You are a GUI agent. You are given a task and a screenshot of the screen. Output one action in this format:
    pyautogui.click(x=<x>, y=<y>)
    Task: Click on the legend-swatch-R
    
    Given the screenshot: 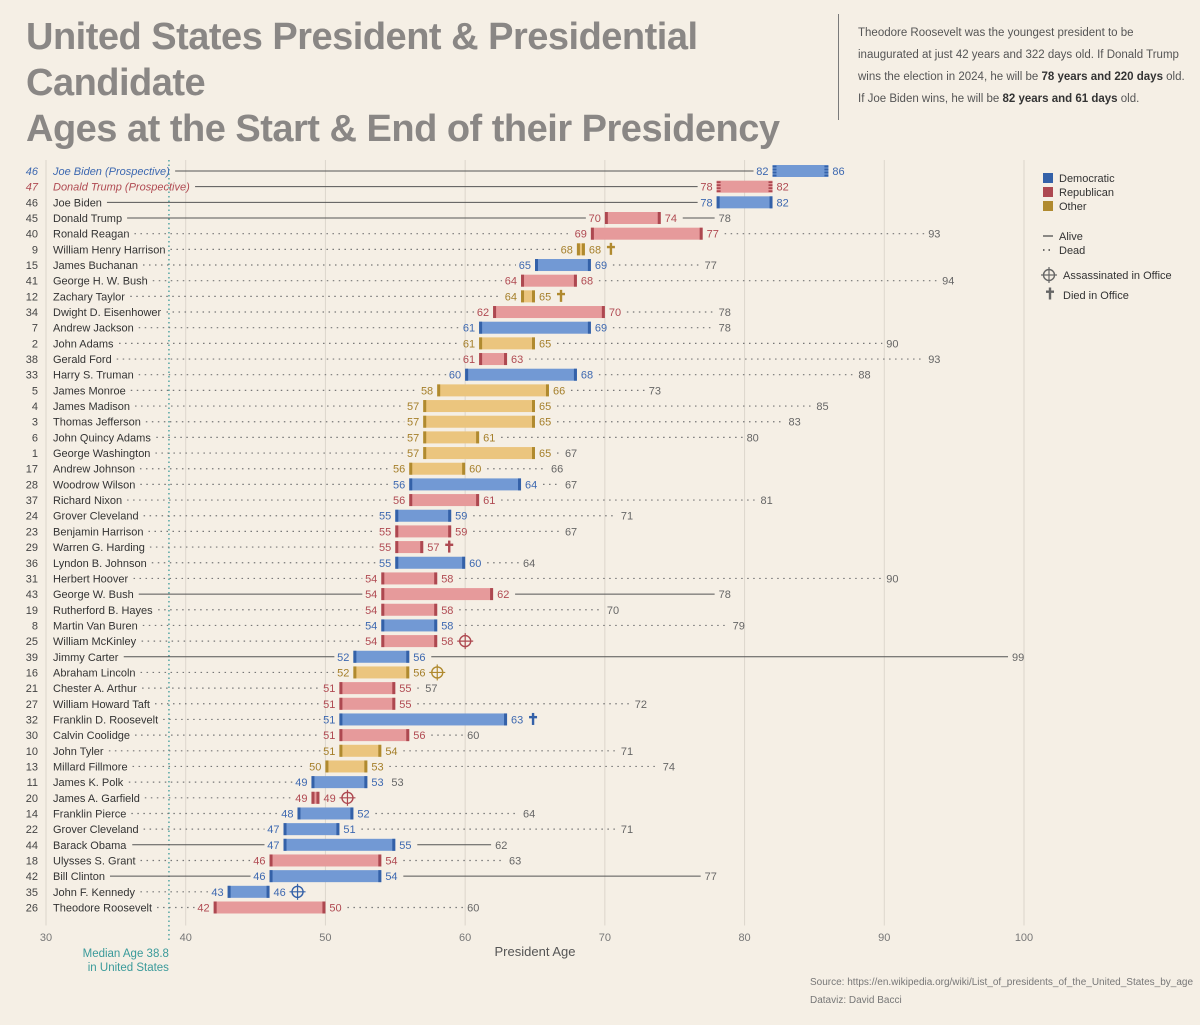 What is the action you would take?
    pyautogui.click(x=1048, y=192)
    